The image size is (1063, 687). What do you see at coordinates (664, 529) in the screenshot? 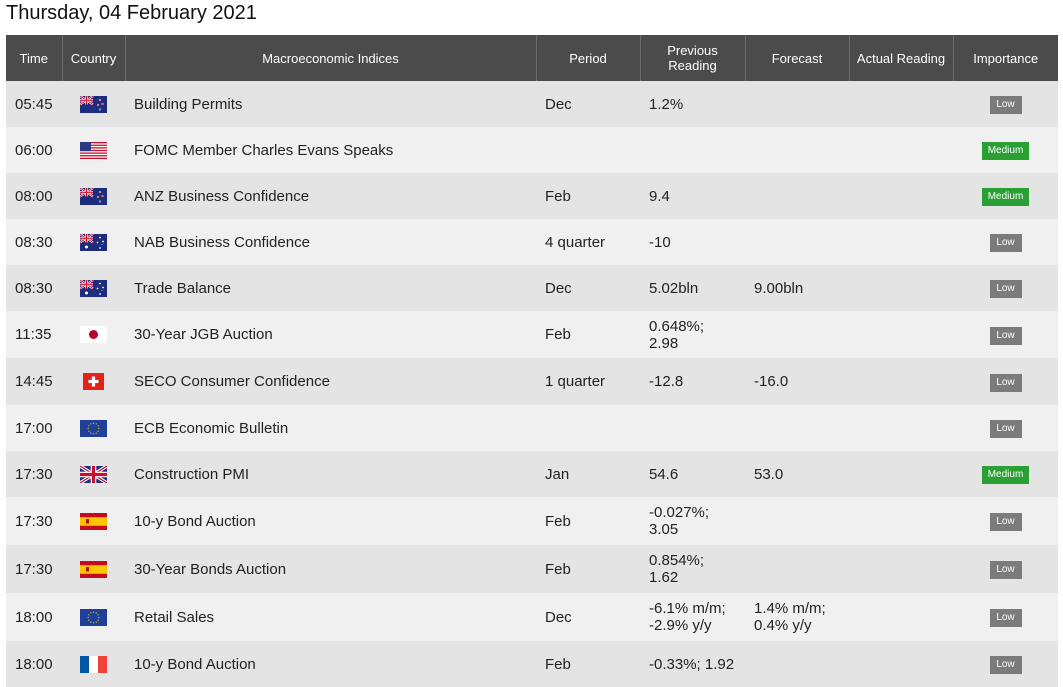
I see `previous-reading-line2: 3.05` at bounding box center [664, 529].